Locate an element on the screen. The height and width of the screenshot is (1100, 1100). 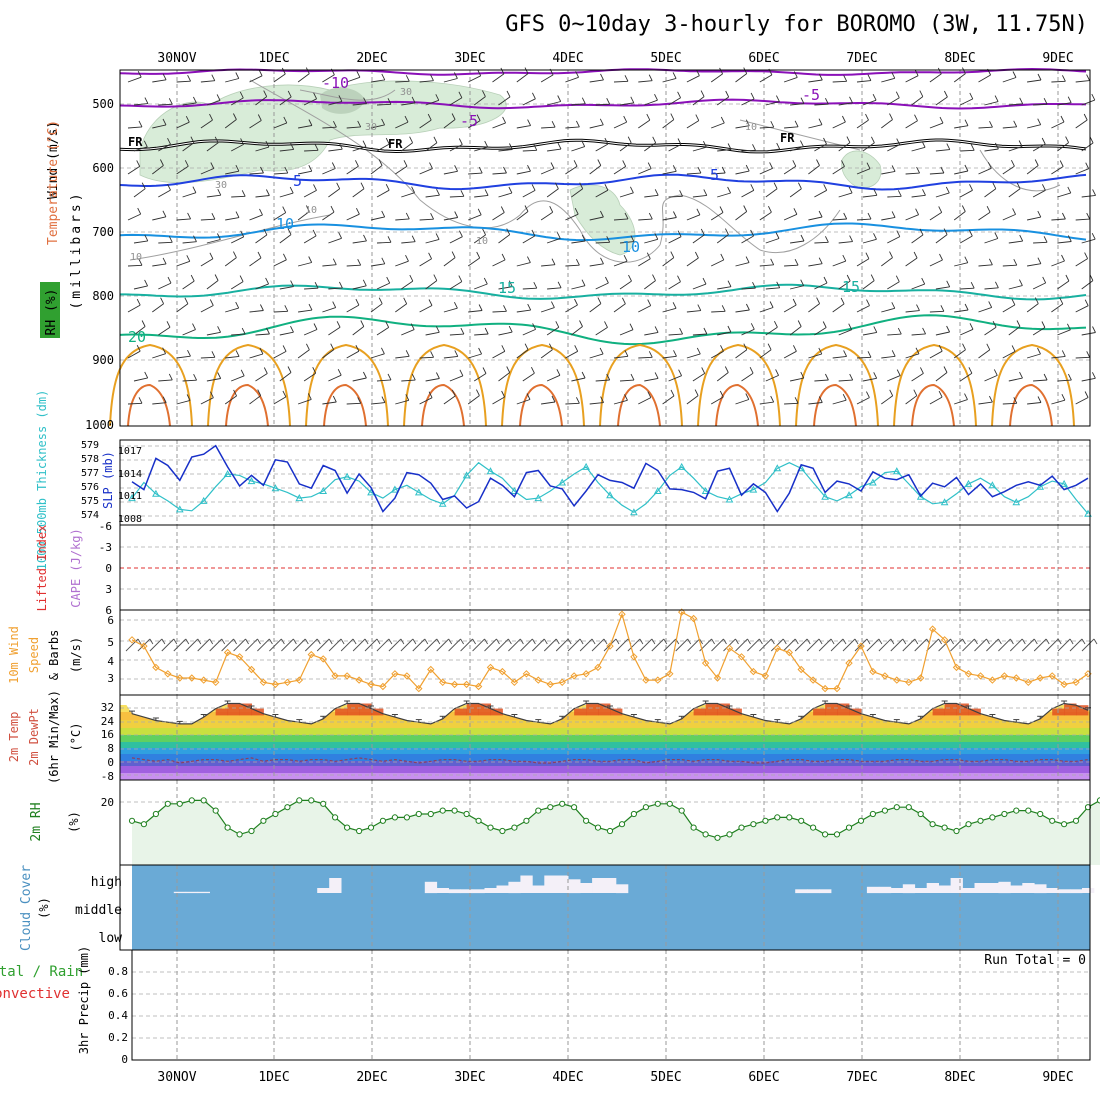
thickness-tick-label: 579 is located at coordinates (90, 445).